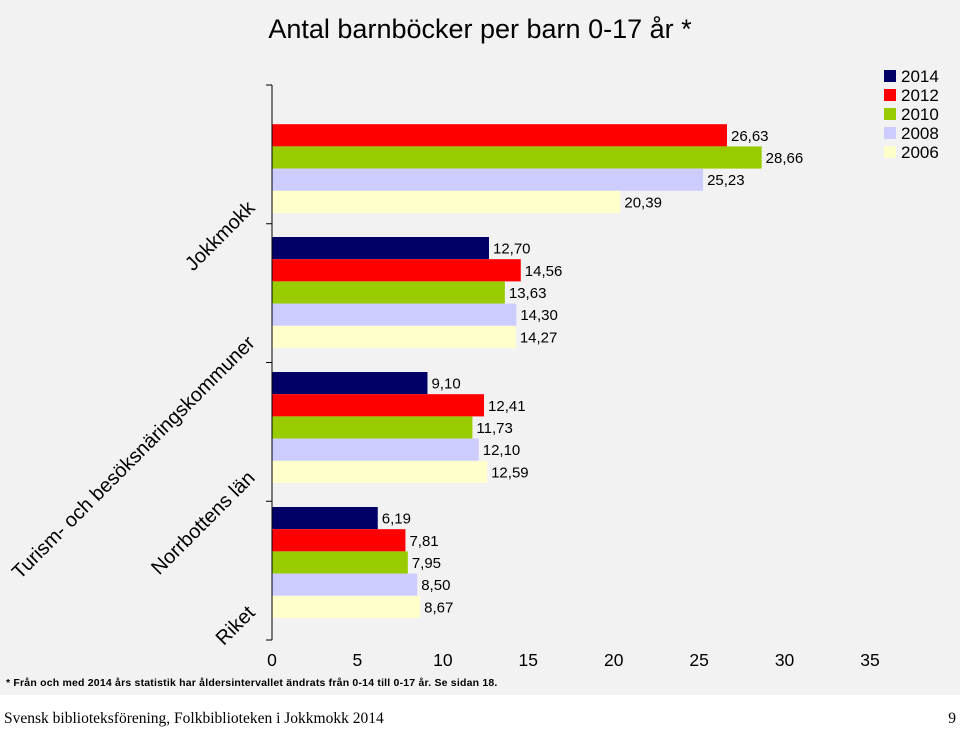  I want to click on chart-title: Antal barnböcker per barn 0-17 år *, so click(480, 29).